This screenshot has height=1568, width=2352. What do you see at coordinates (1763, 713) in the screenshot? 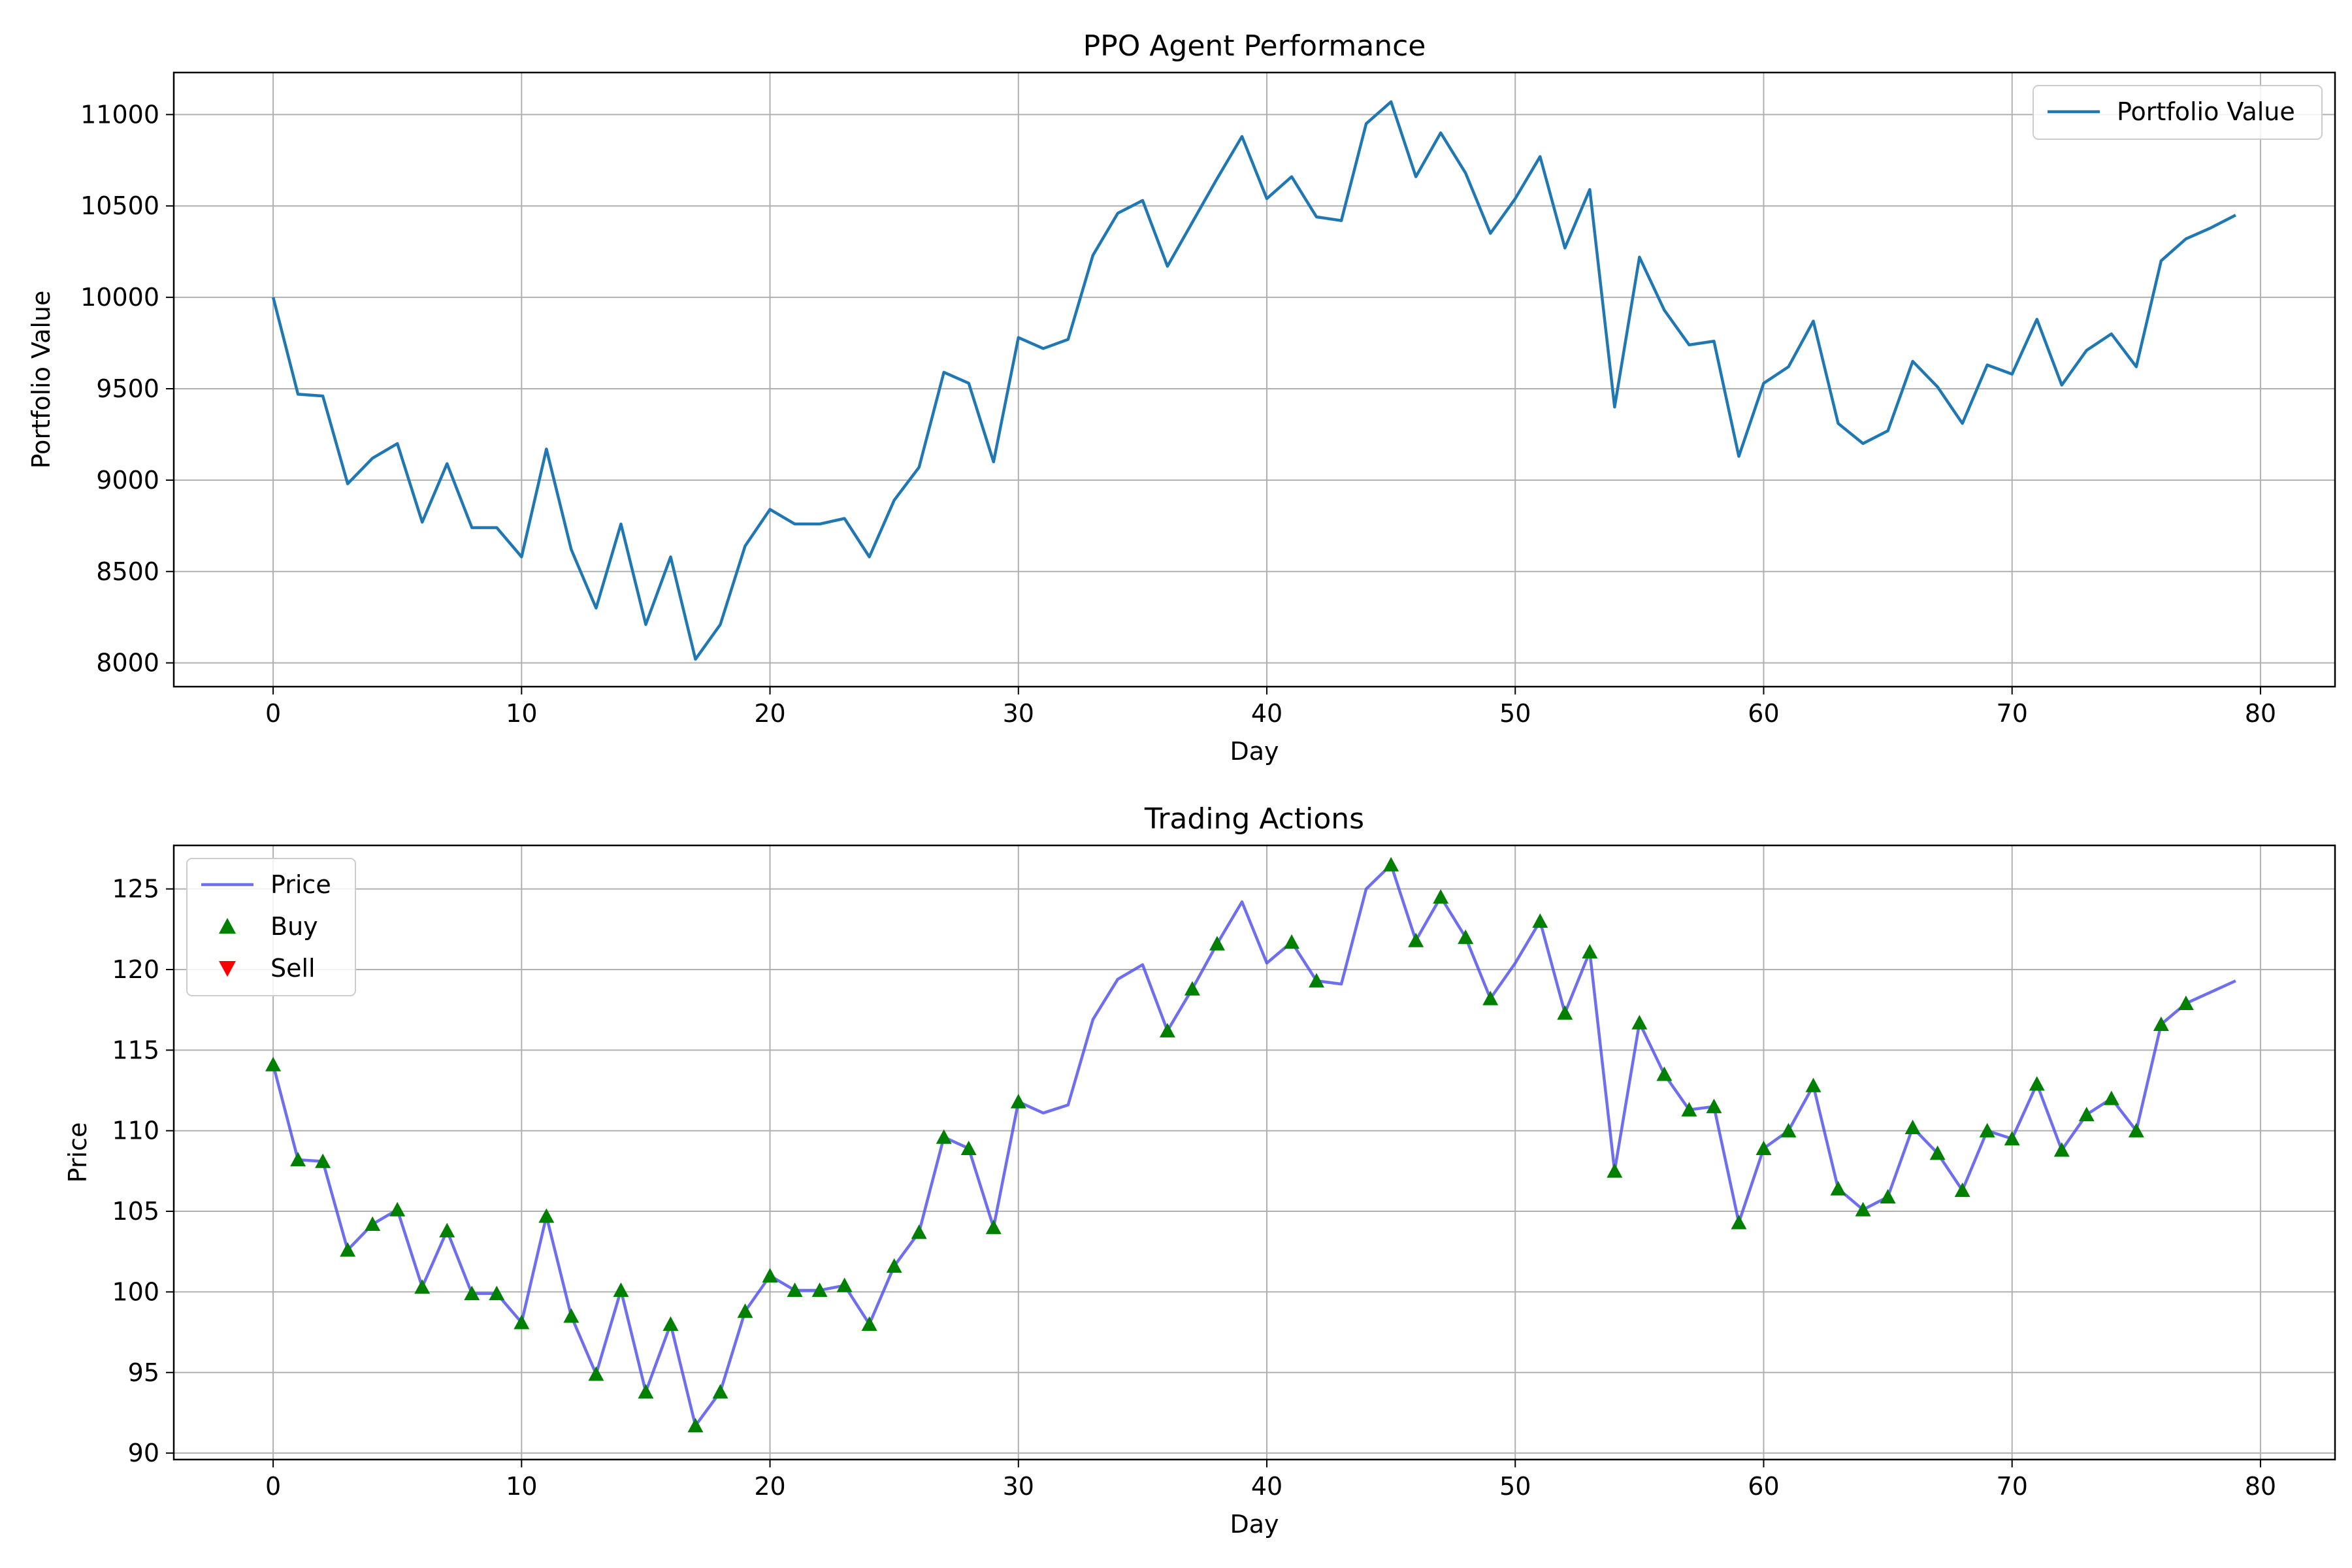
I see `portfolio-x-tick-label: 60` at bounding box center [1763, 713].